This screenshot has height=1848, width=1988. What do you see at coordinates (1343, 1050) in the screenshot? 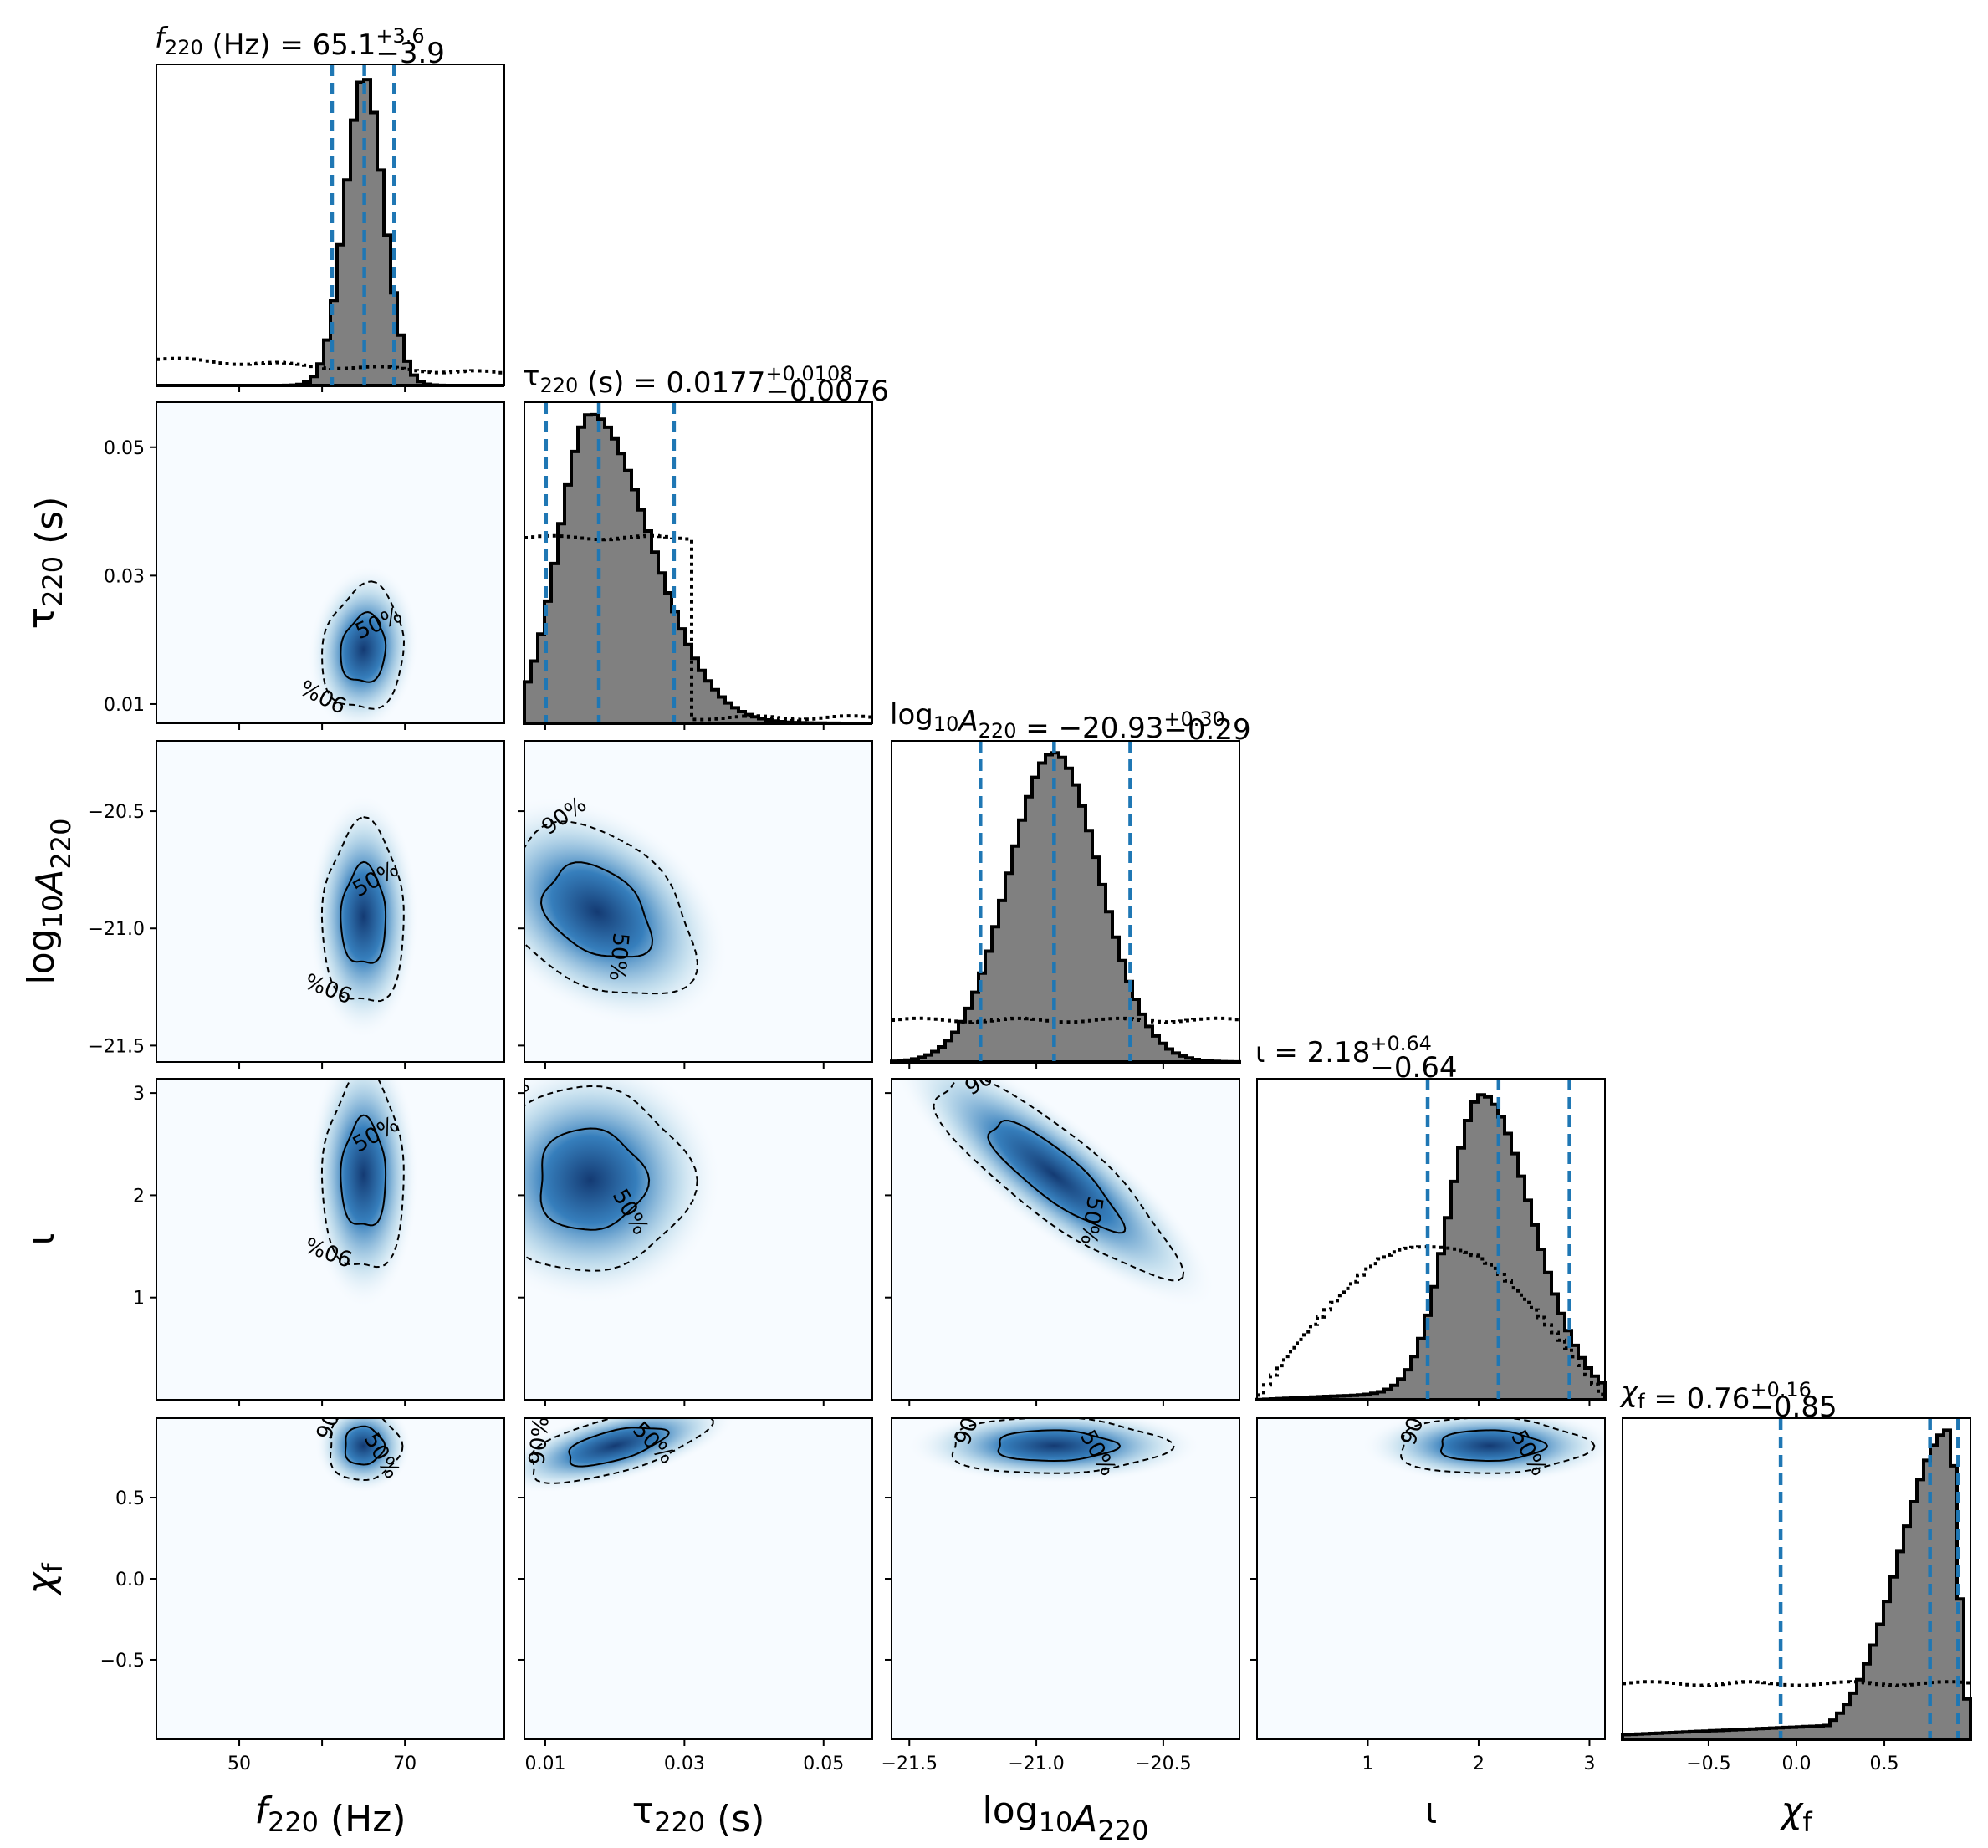
I see `panel-title: ι = 2.18+0.64` at bounding box center [1343, 1050].